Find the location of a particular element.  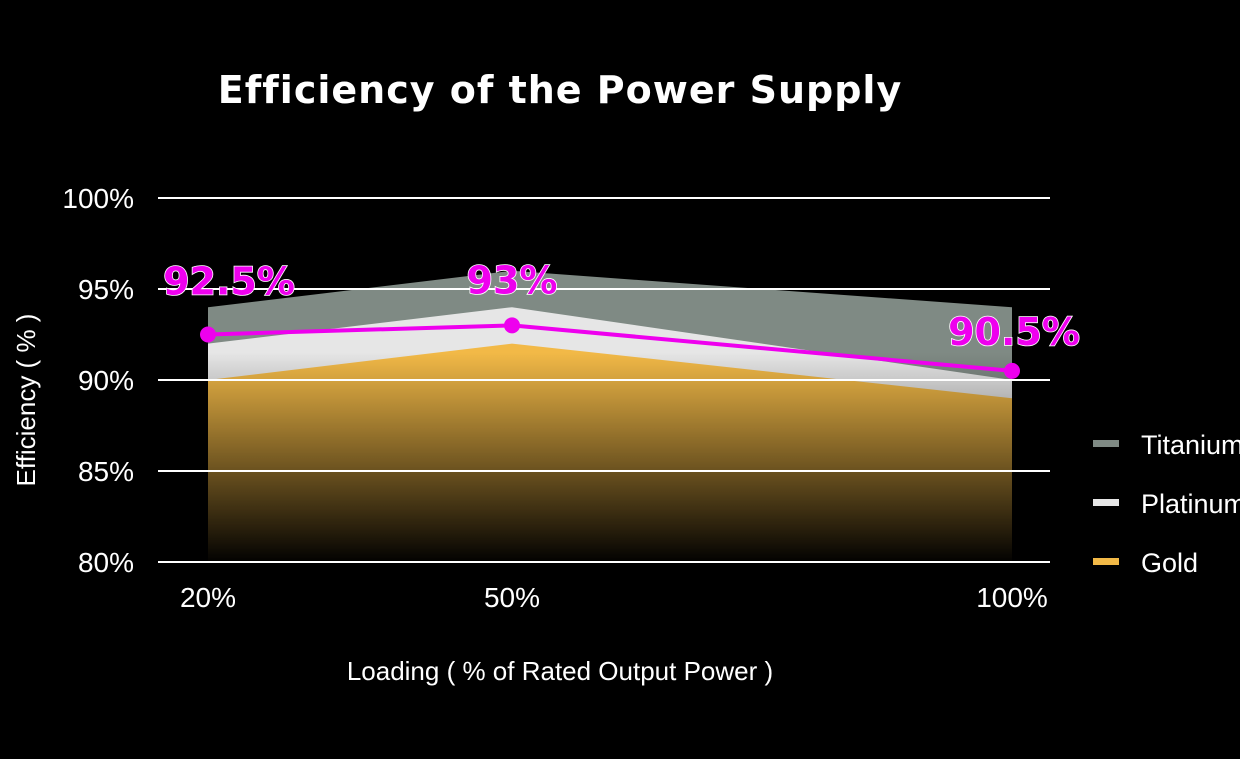

legend-label: Gold is located at coordinates (1169, 563).